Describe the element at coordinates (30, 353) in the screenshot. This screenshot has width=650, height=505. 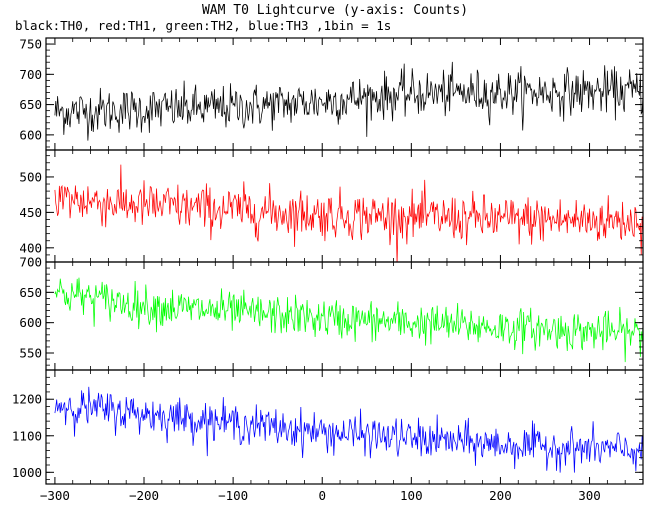
I see `y-tick-label: 550` at that location.